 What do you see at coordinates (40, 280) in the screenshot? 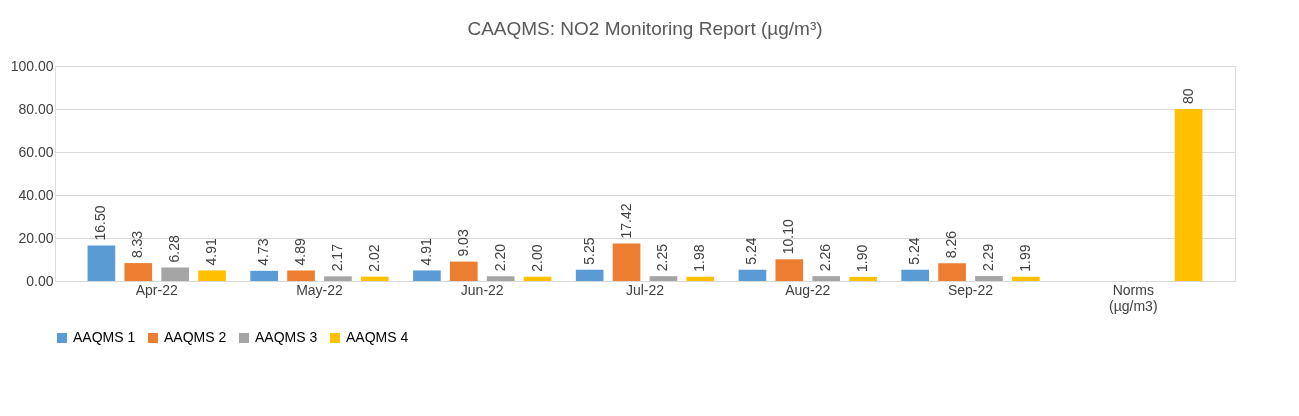
I see `y-tick-label: 0.00` at bounding box center [40, 280].